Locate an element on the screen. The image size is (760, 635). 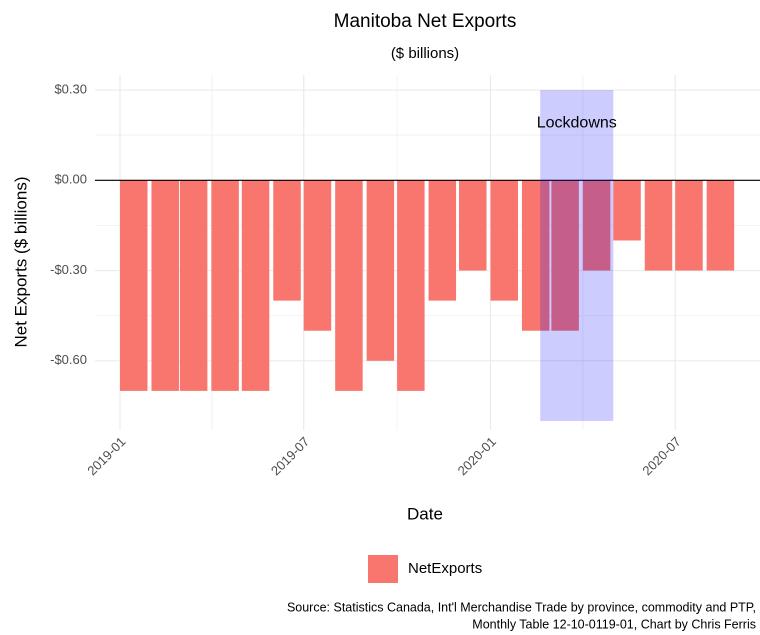
annotation-region is located at coordinates (577, 255).